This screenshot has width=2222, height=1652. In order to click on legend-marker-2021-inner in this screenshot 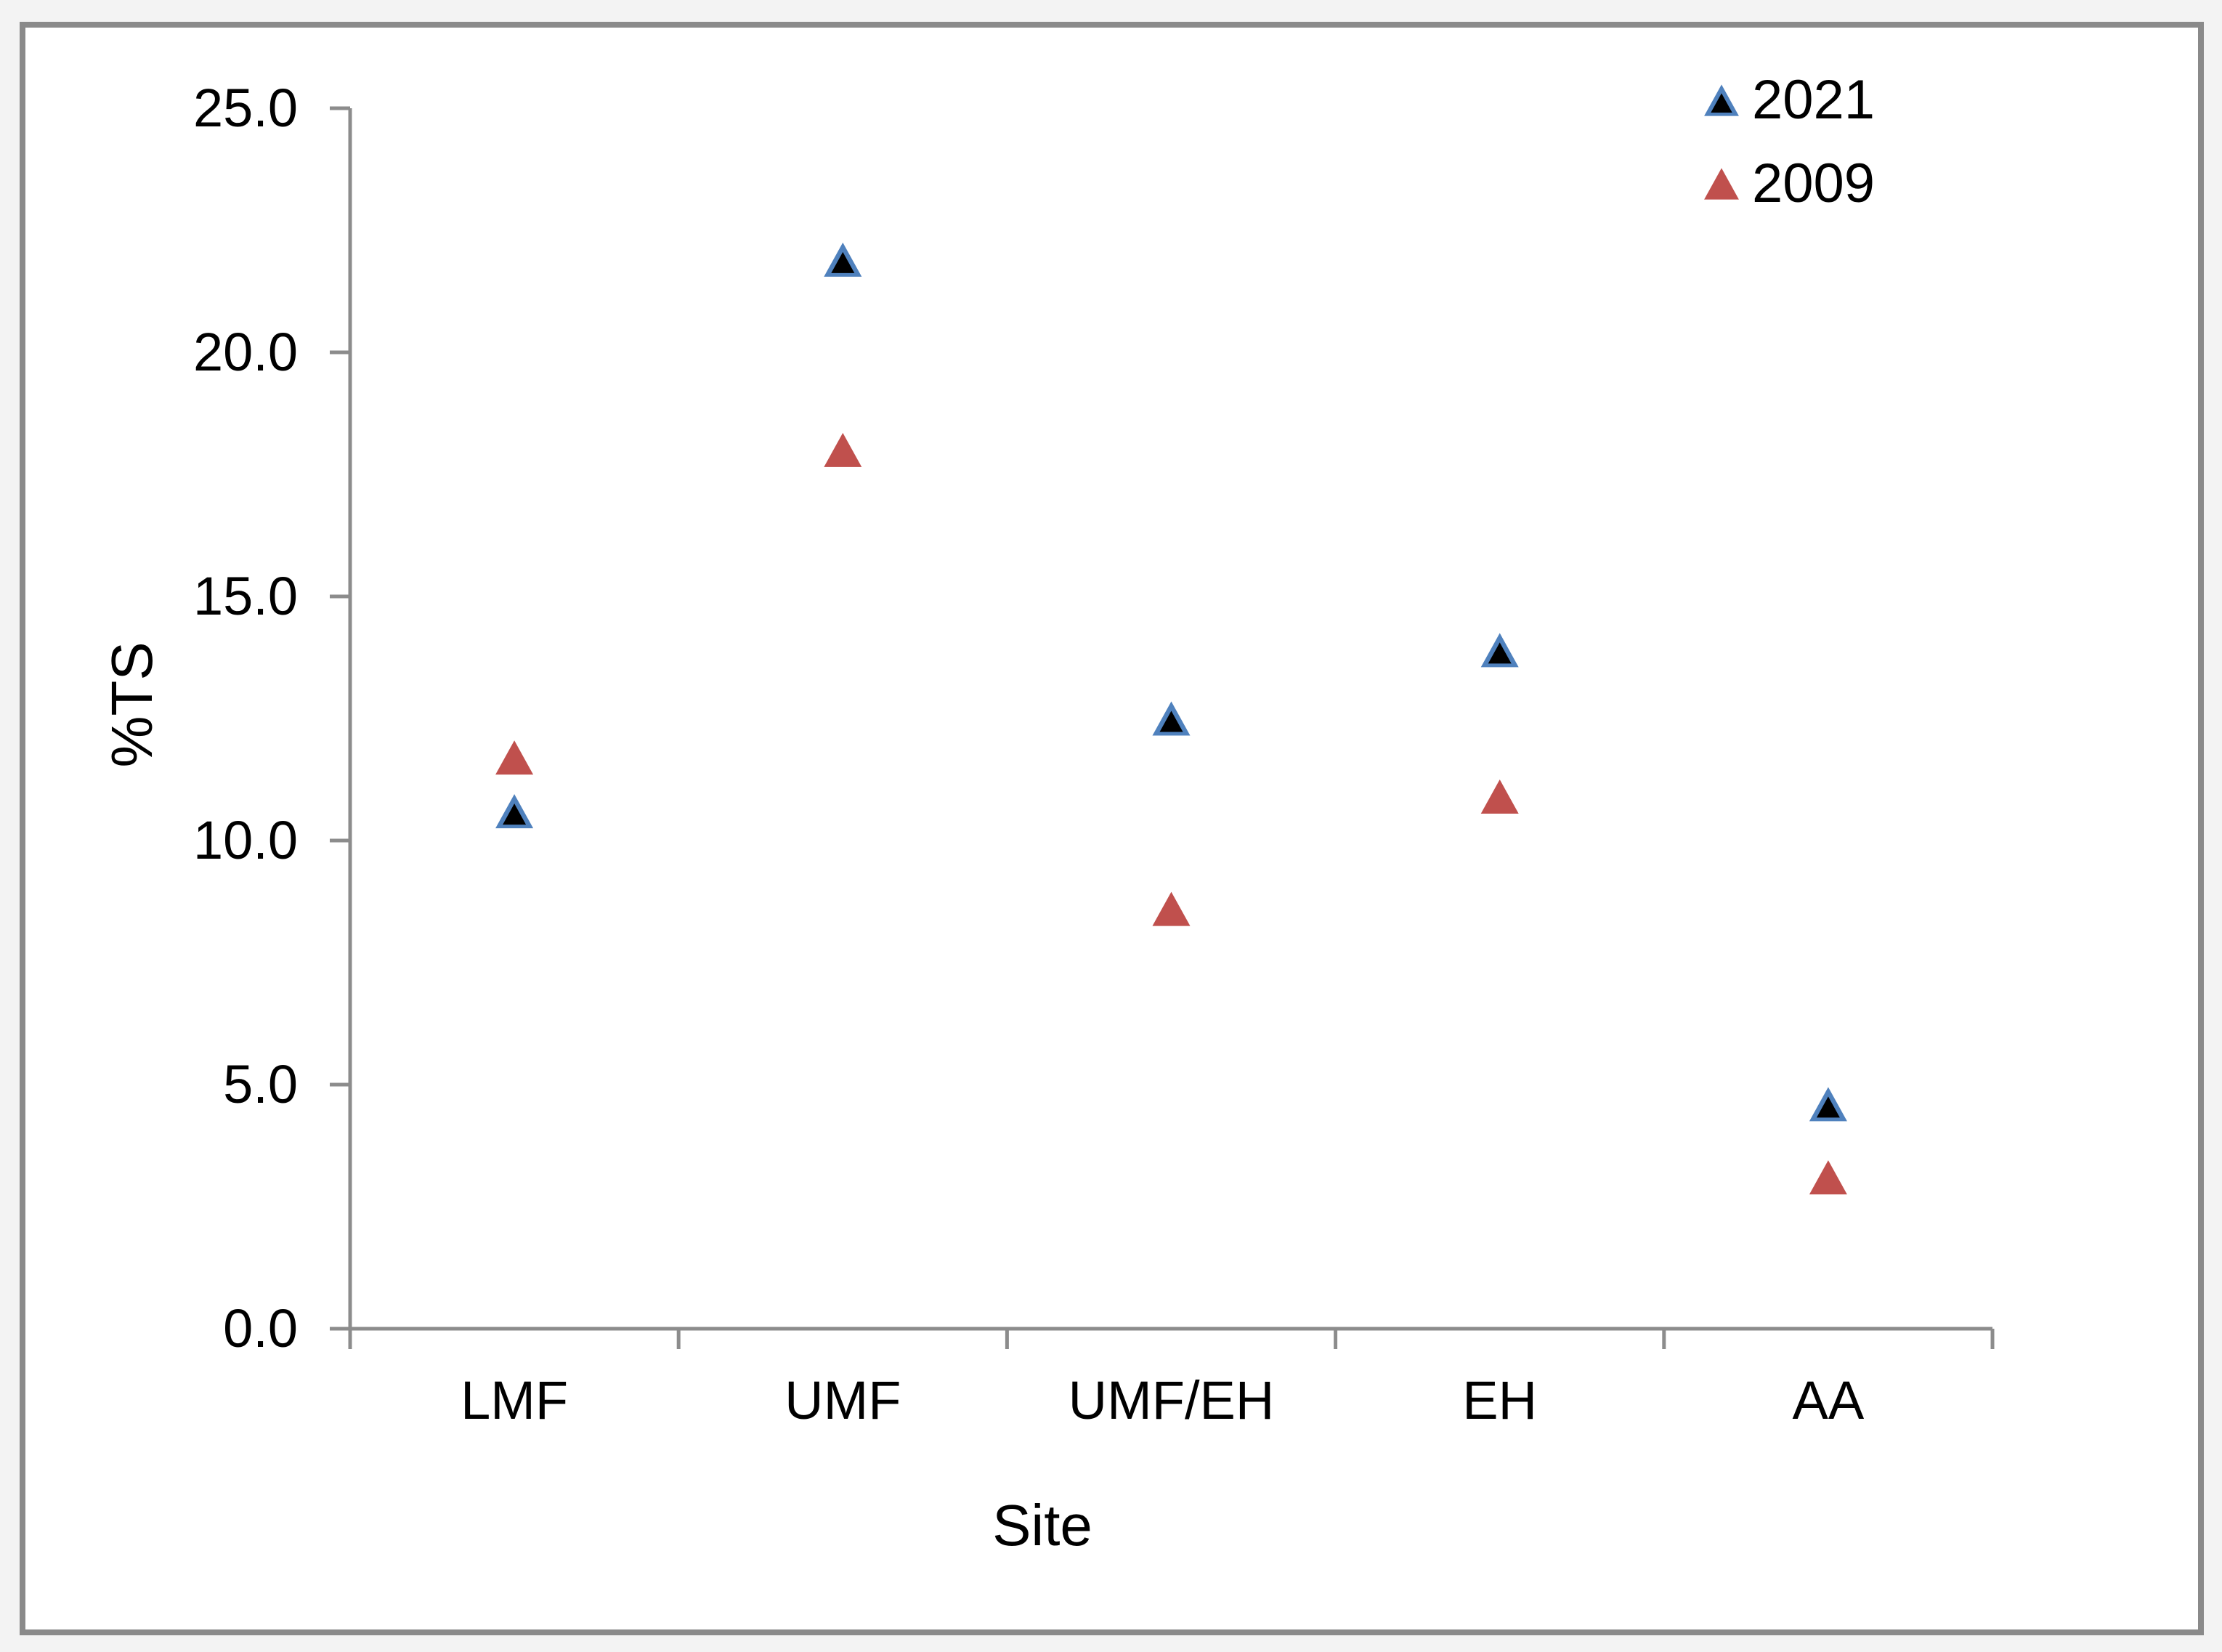, I will do `click(1721, 103)`.